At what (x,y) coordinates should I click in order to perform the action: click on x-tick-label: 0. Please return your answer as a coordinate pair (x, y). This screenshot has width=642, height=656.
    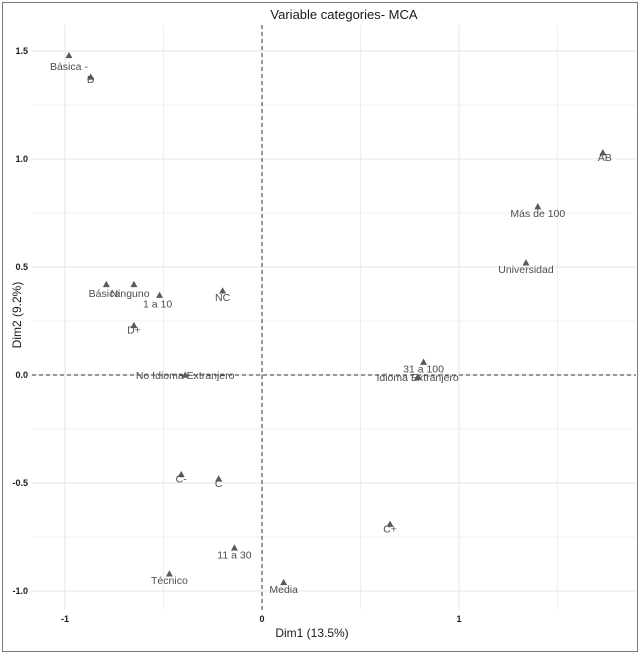
    Looking at the image, I should click on (261, 619).